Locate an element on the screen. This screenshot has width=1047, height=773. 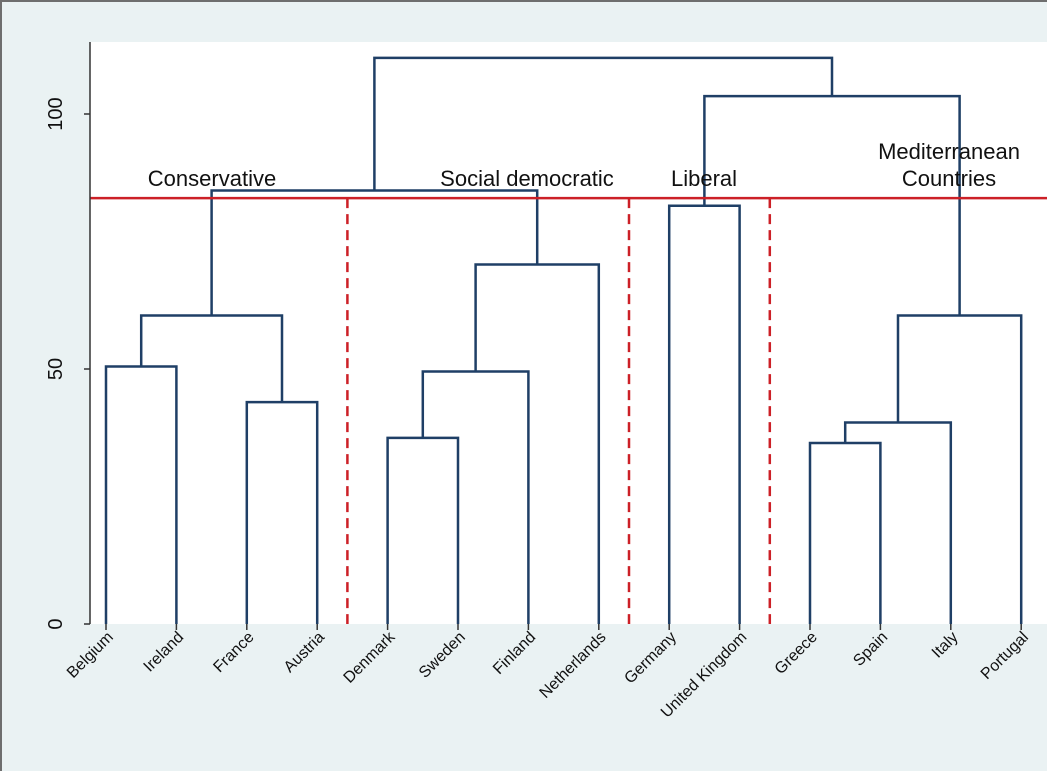
leaf-label-netherlands: Netherlands is located at coordinates (573, 665).